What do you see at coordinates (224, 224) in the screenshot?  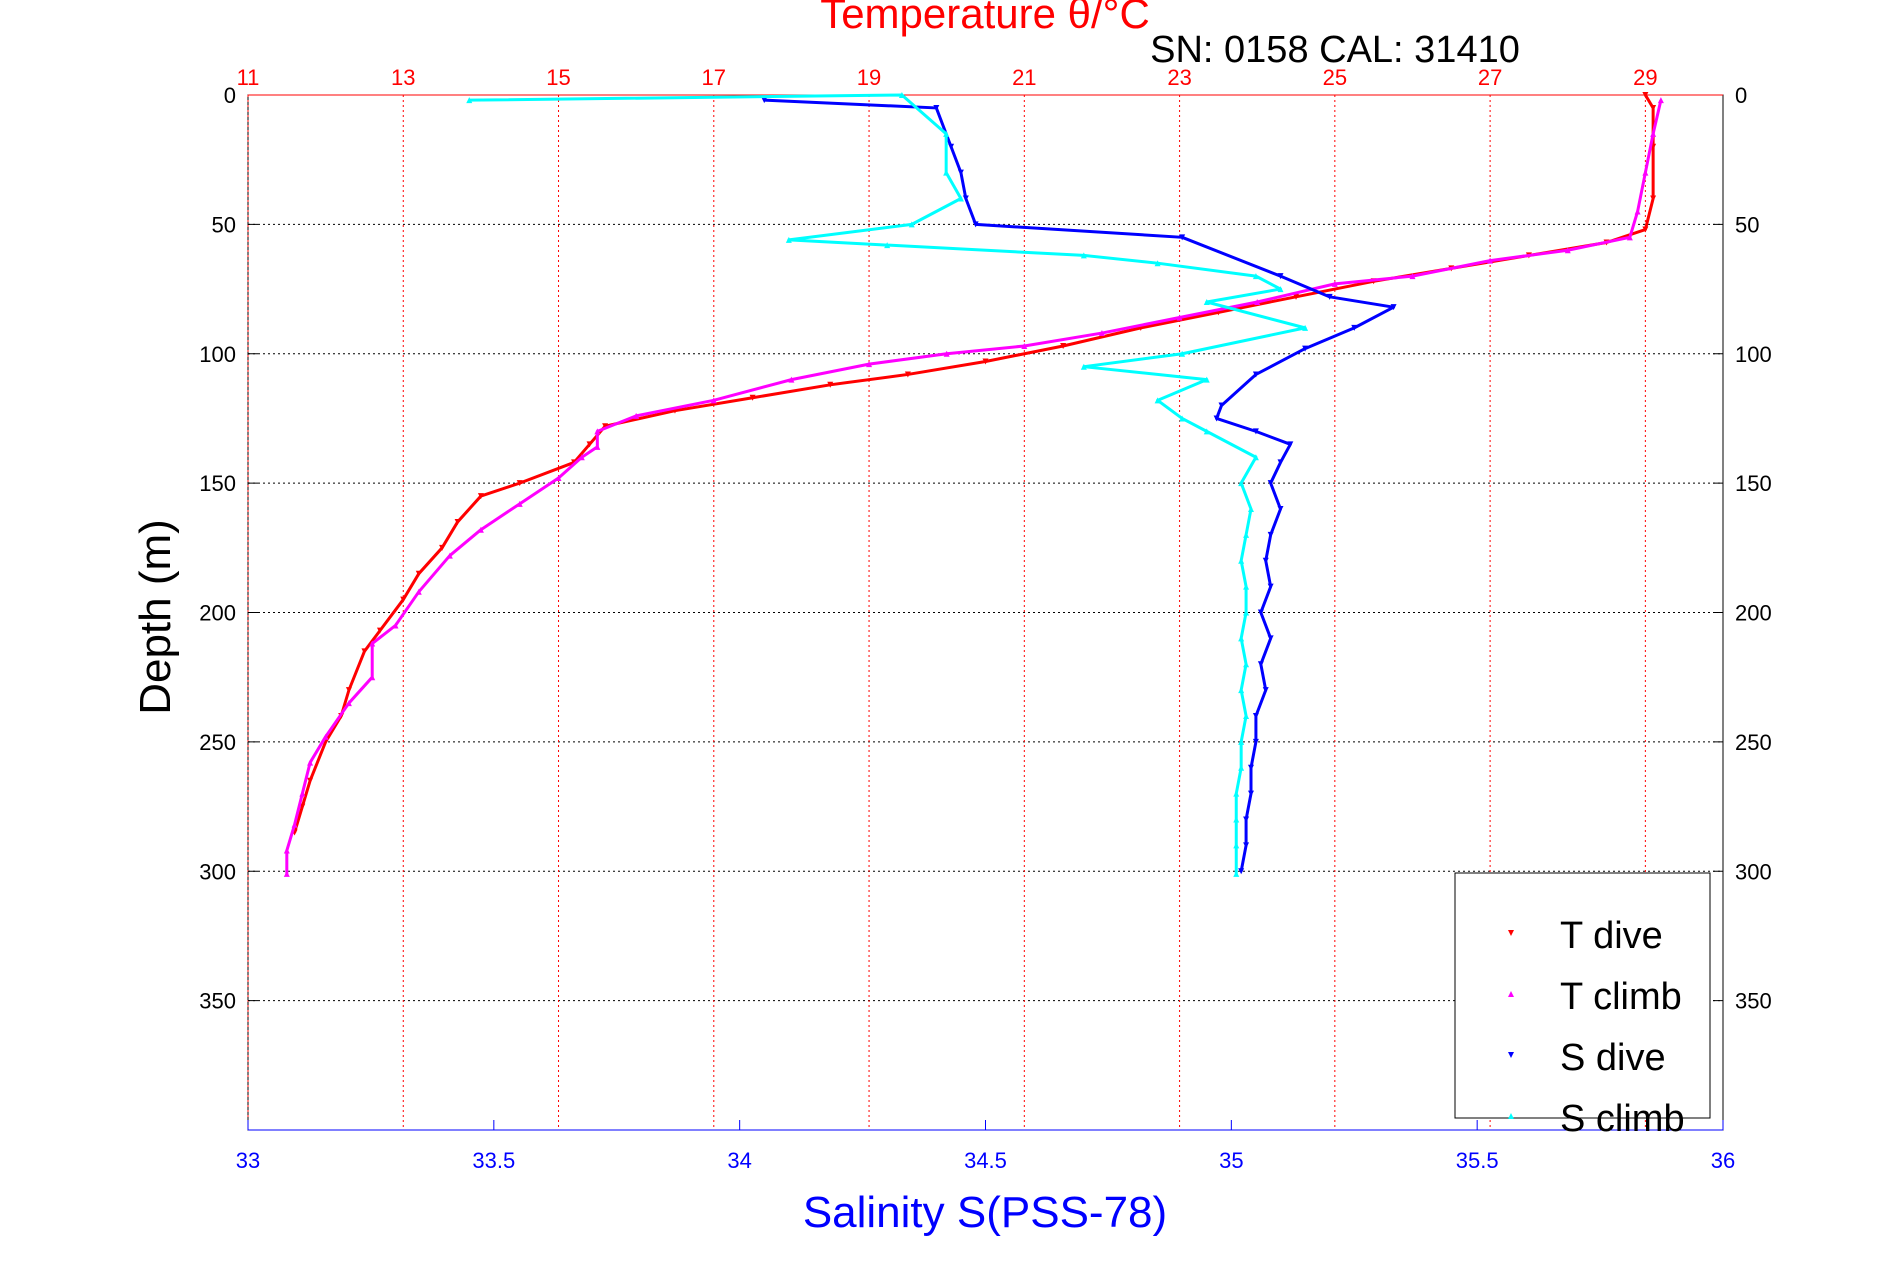 I see `y-tick-label: 50` at bounding box center [224, 224].